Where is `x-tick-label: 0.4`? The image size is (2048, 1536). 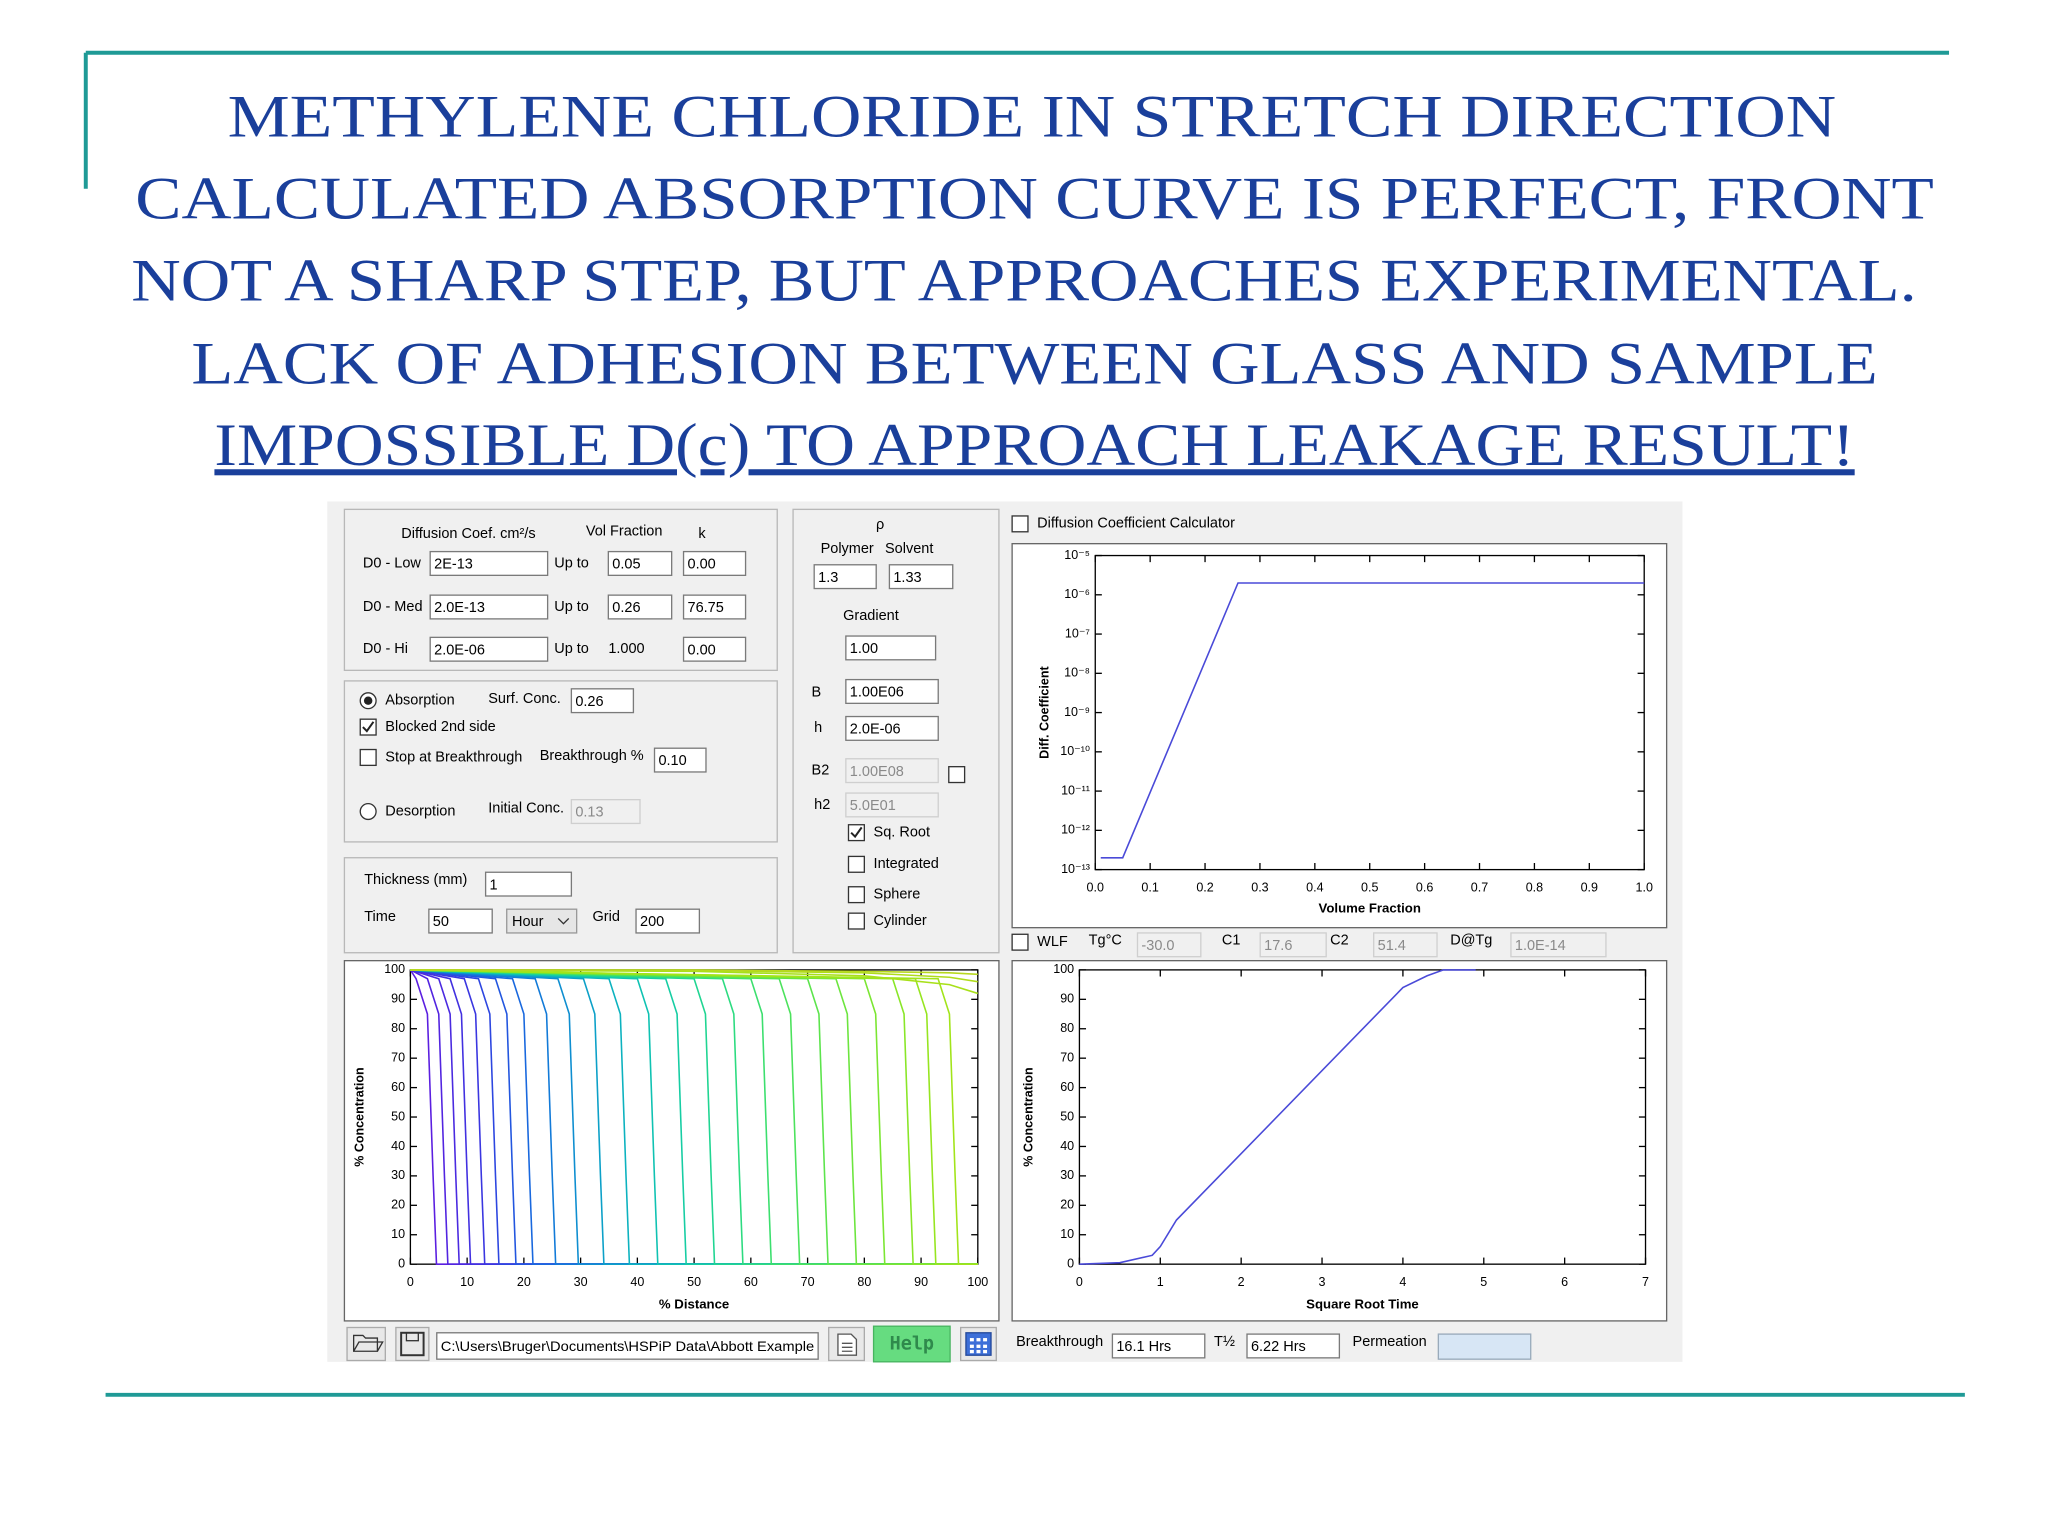
x-tick-label: 0.4 is located at coordinates (1314, 887).